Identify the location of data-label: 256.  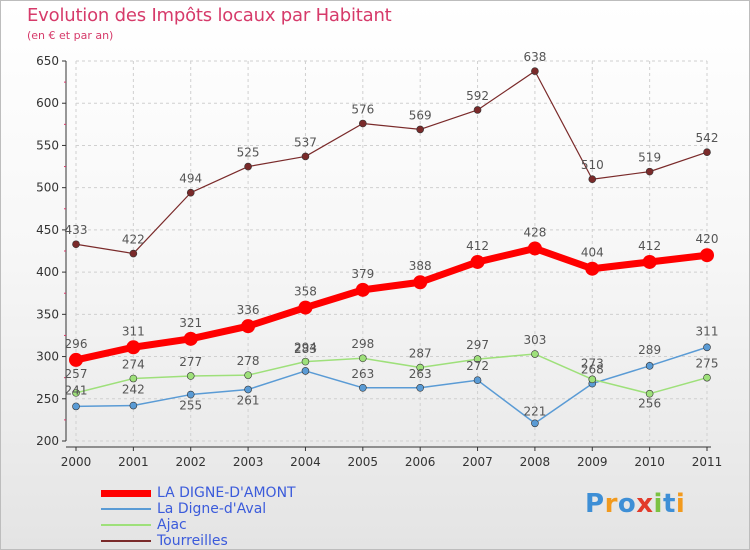
(649, 404).